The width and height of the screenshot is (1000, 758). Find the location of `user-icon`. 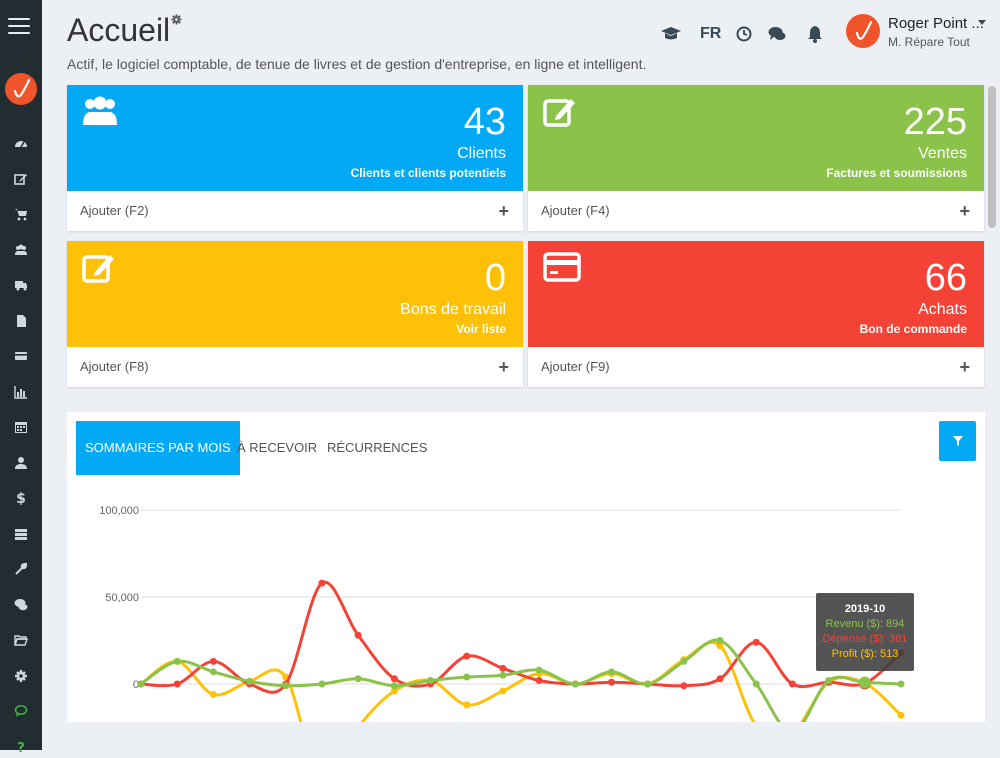

user-icon is located at coordinates (21, 463).